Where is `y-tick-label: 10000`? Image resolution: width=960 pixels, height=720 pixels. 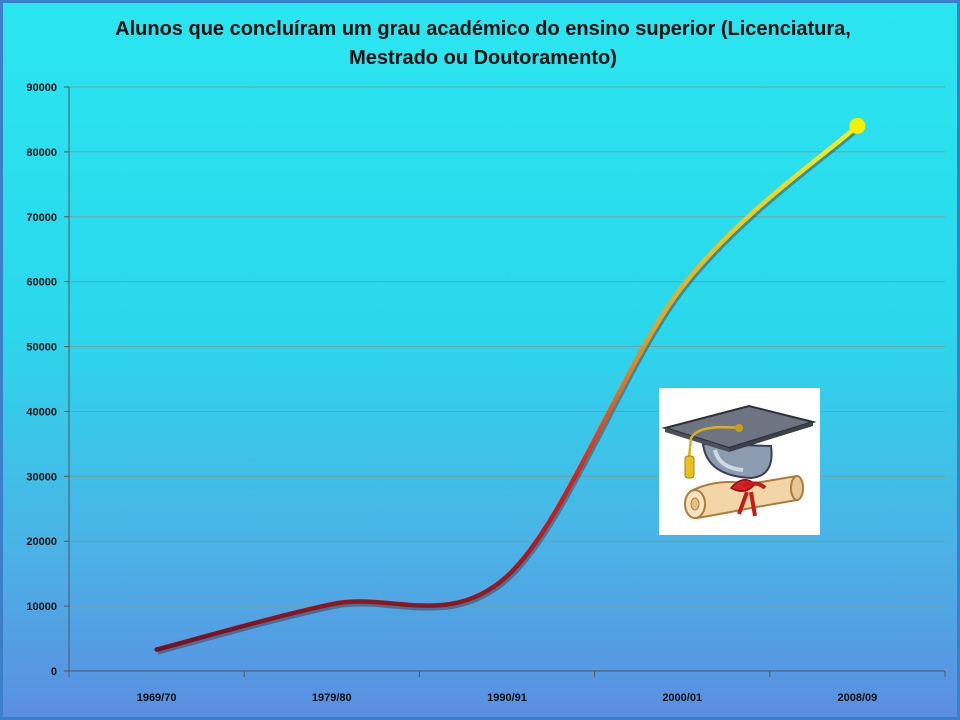
y-tick-label: 10000 is located at coordinates (41, 607).